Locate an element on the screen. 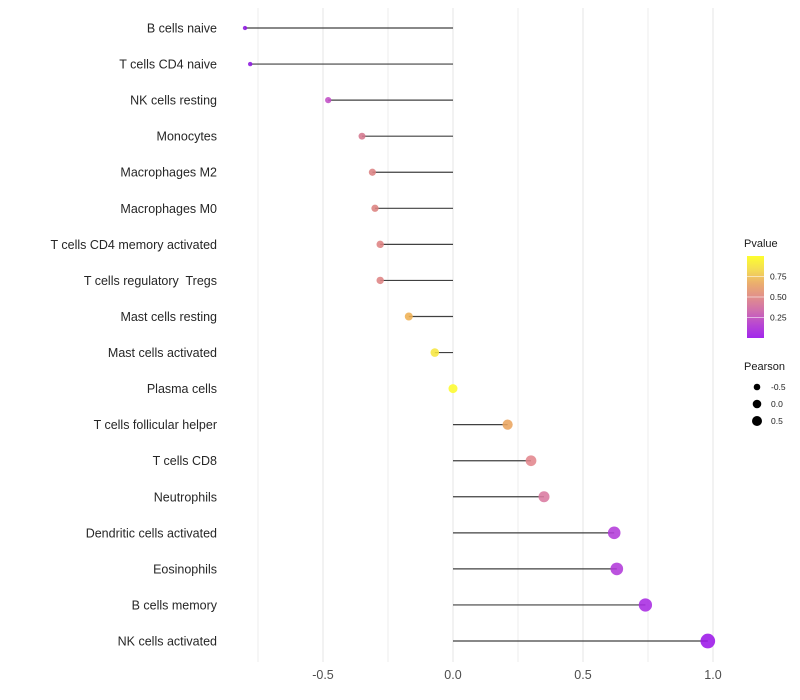 The width and height of the screenshot is (800, 700). y-axis-label: Macrophages M2 is located at coordinates (168, 173).